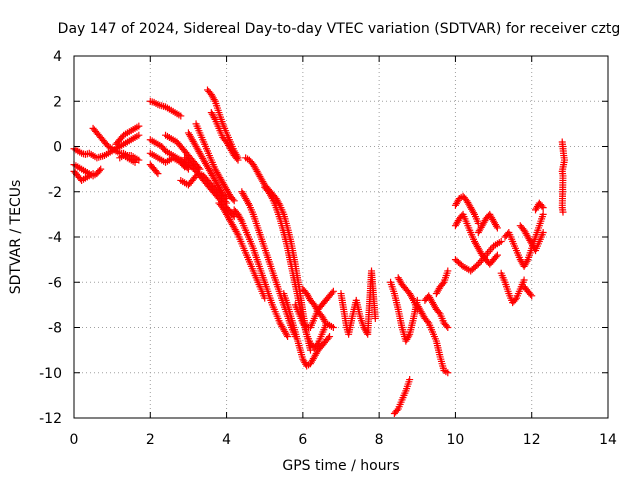 Image resolution: width=640 pixels, height=480 pixels. I want to click on series-sat-v, so click(295, 267).